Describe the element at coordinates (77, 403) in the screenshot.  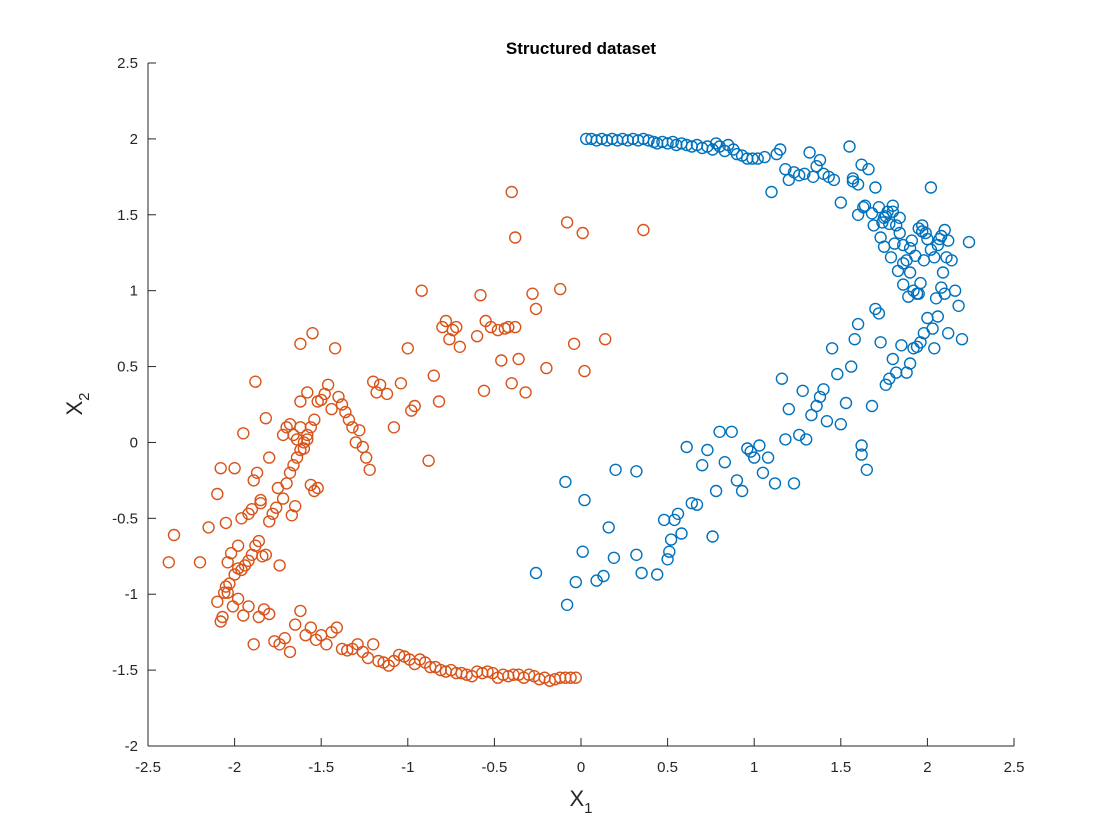
I see `y-axis-label: X2` at that location.